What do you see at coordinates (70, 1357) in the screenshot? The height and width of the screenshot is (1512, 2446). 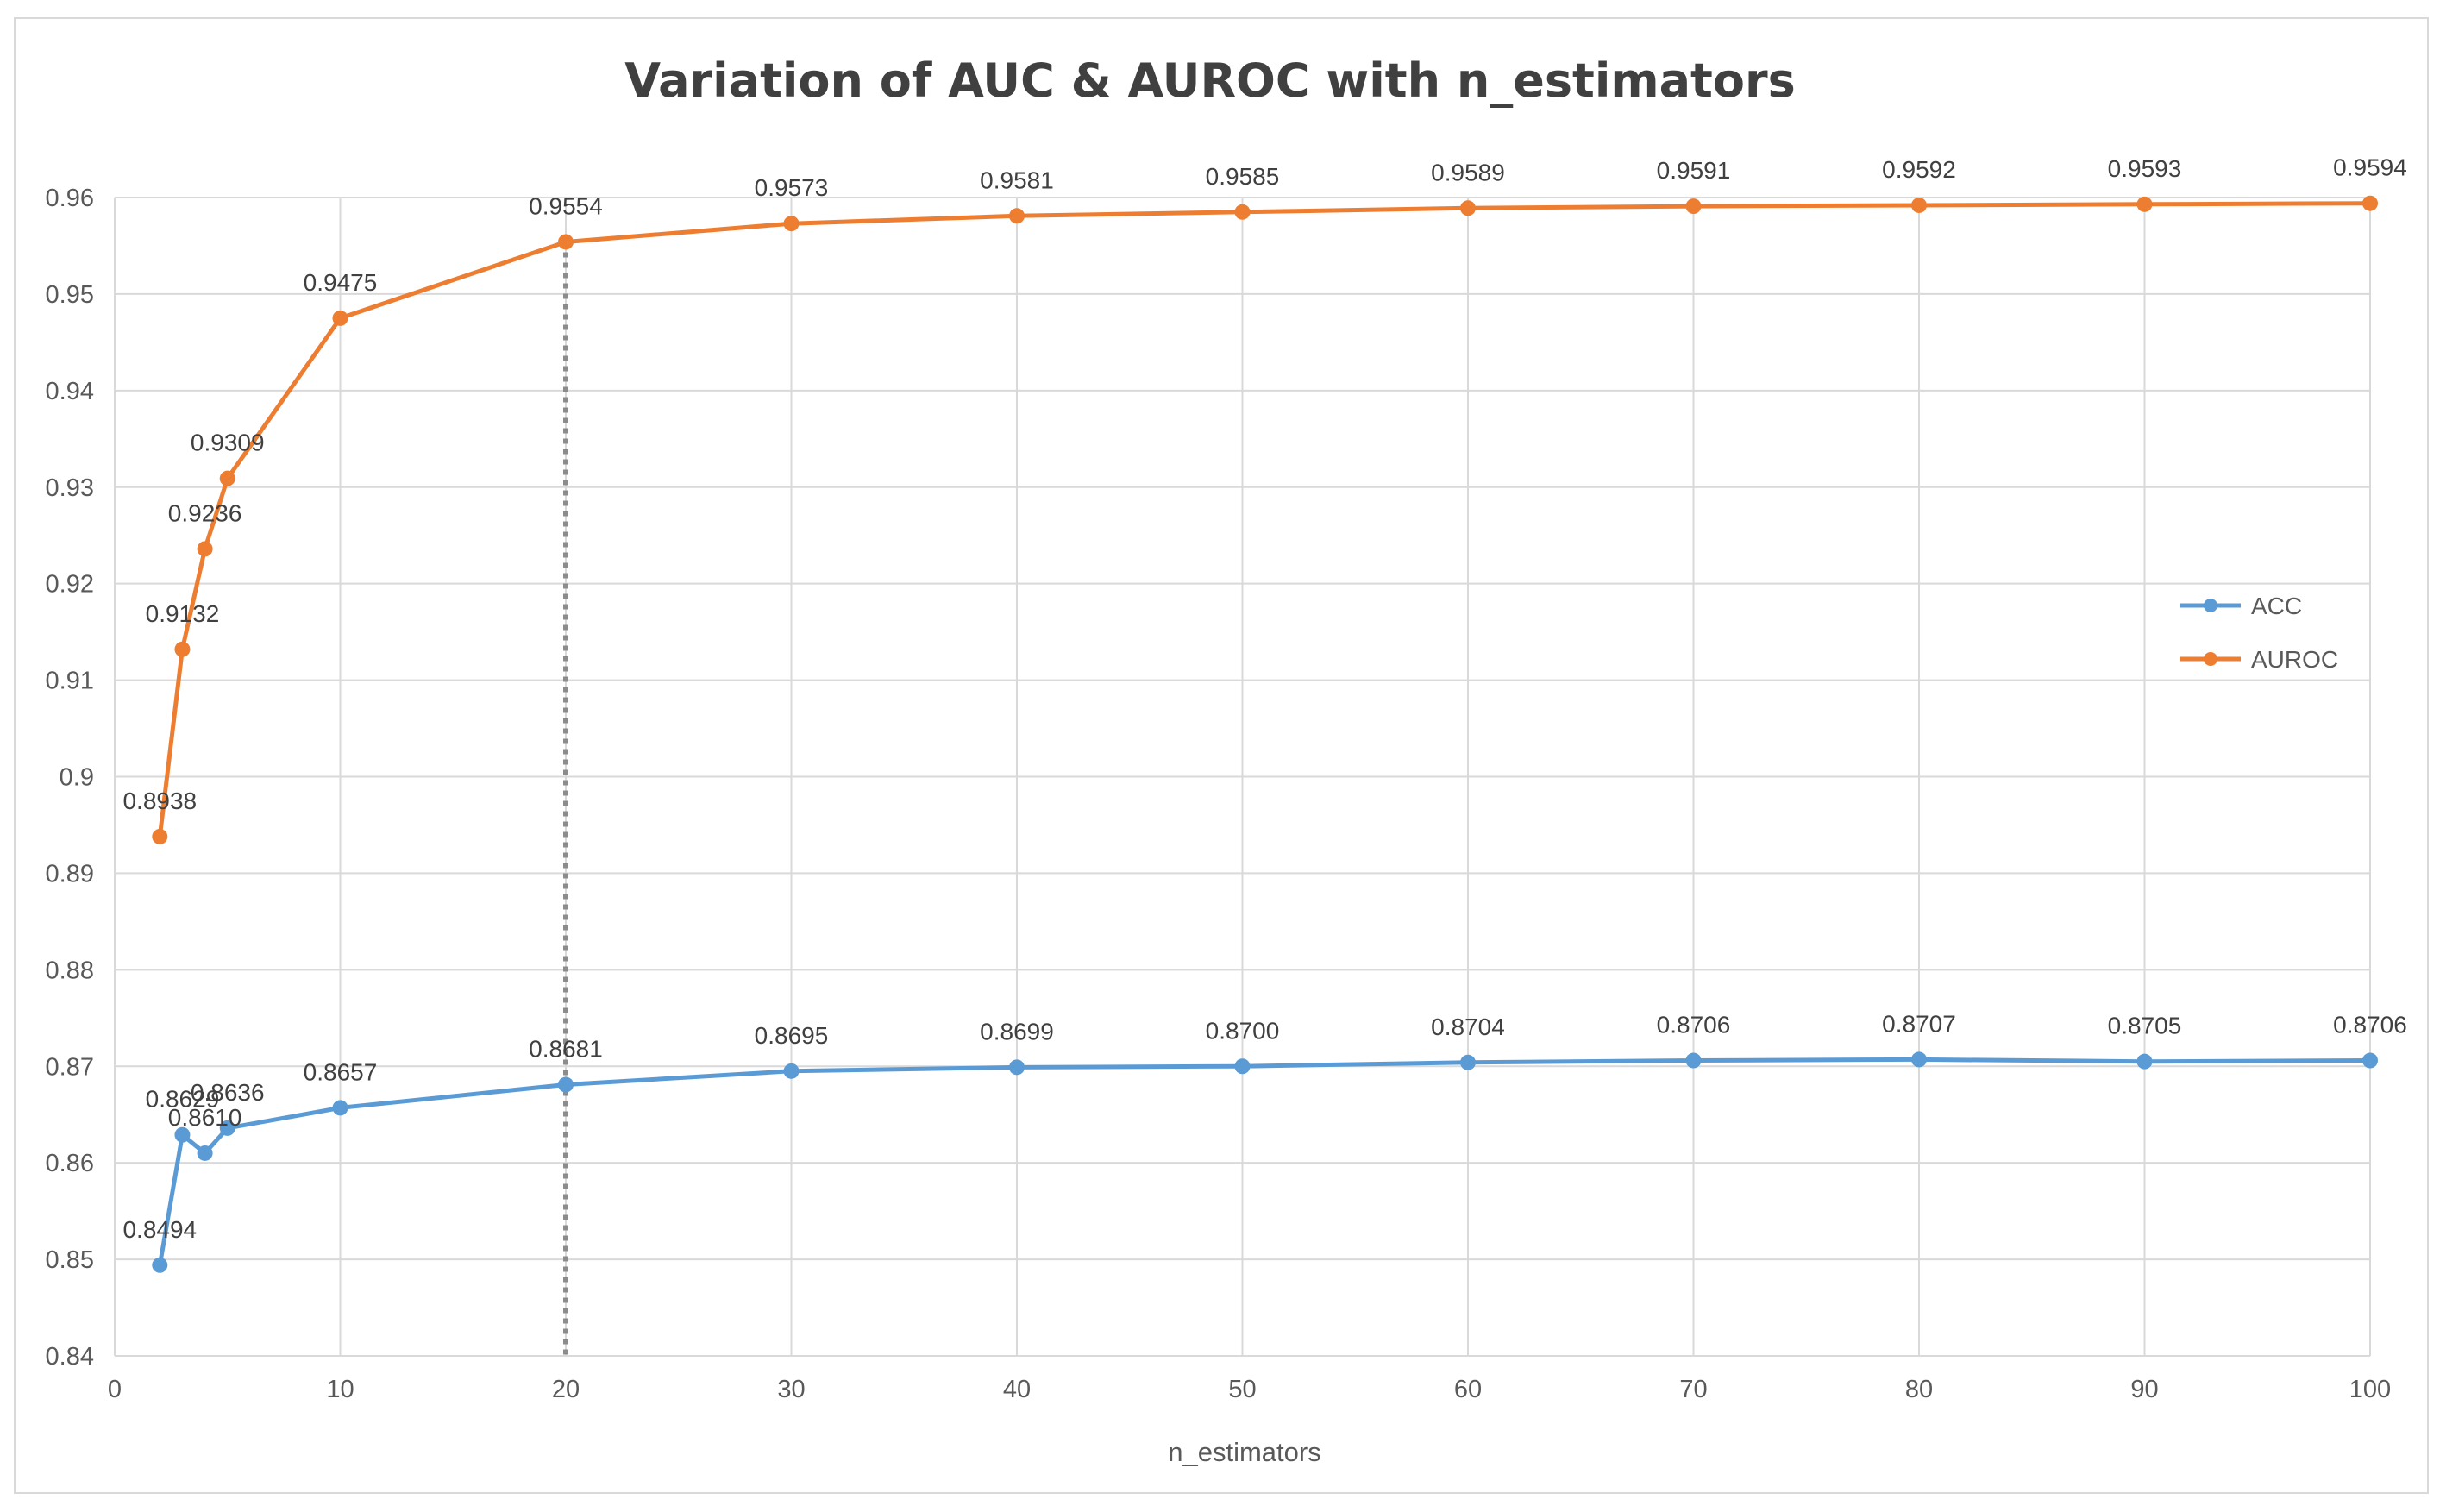 I see `y-tick-label: 0.84` at bounding box center [70, 1357].